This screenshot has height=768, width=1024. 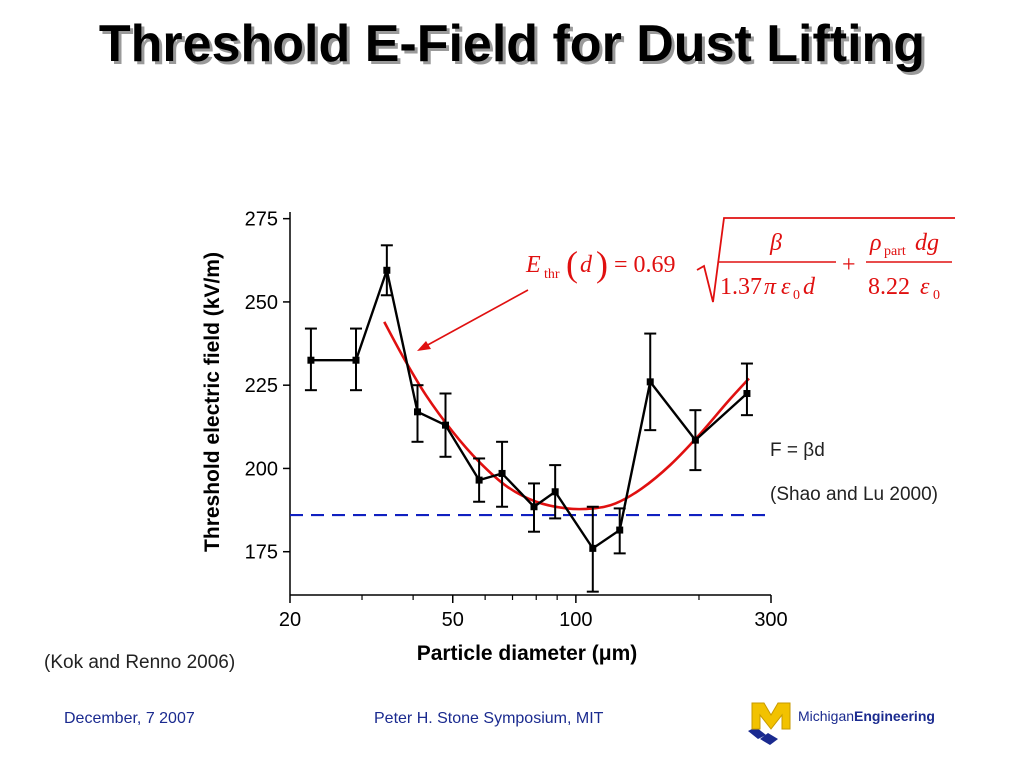 What do you see at coordinates (809, 287) in the screenshot?
I see `eq-term1-den-d: d` at bounding box center [809, 287].